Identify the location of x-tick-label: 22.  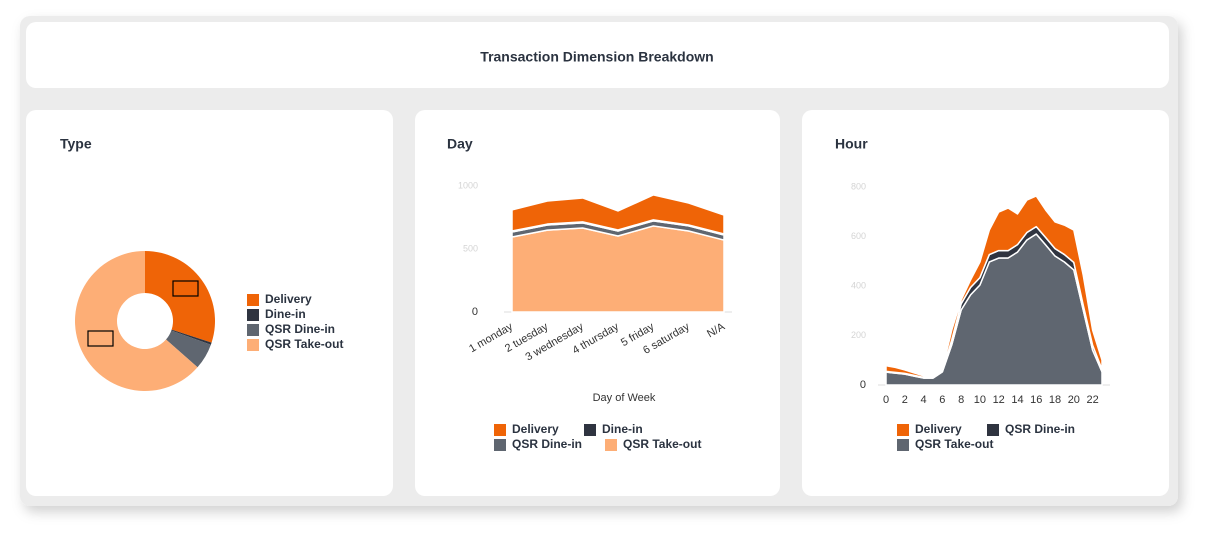
(1092, 400).